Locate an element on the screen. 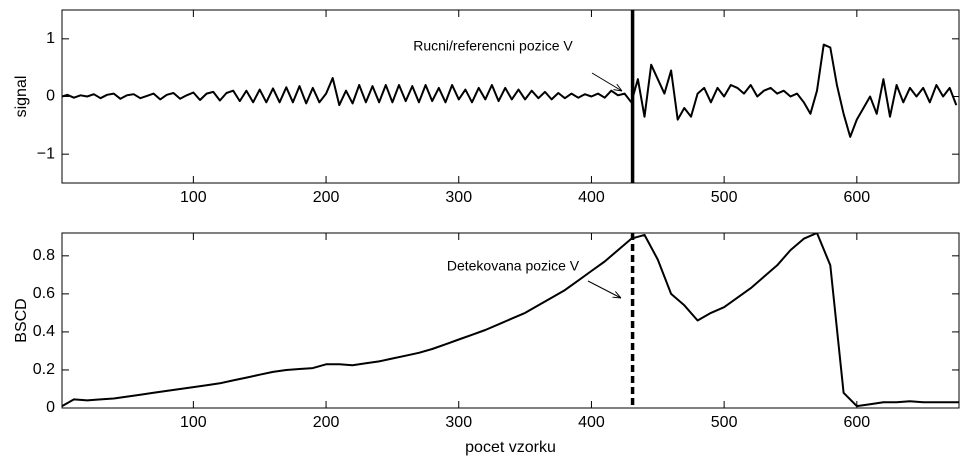 The image size is (961, 461). y-tick-label: −1 is located at coordinates (46, 153).